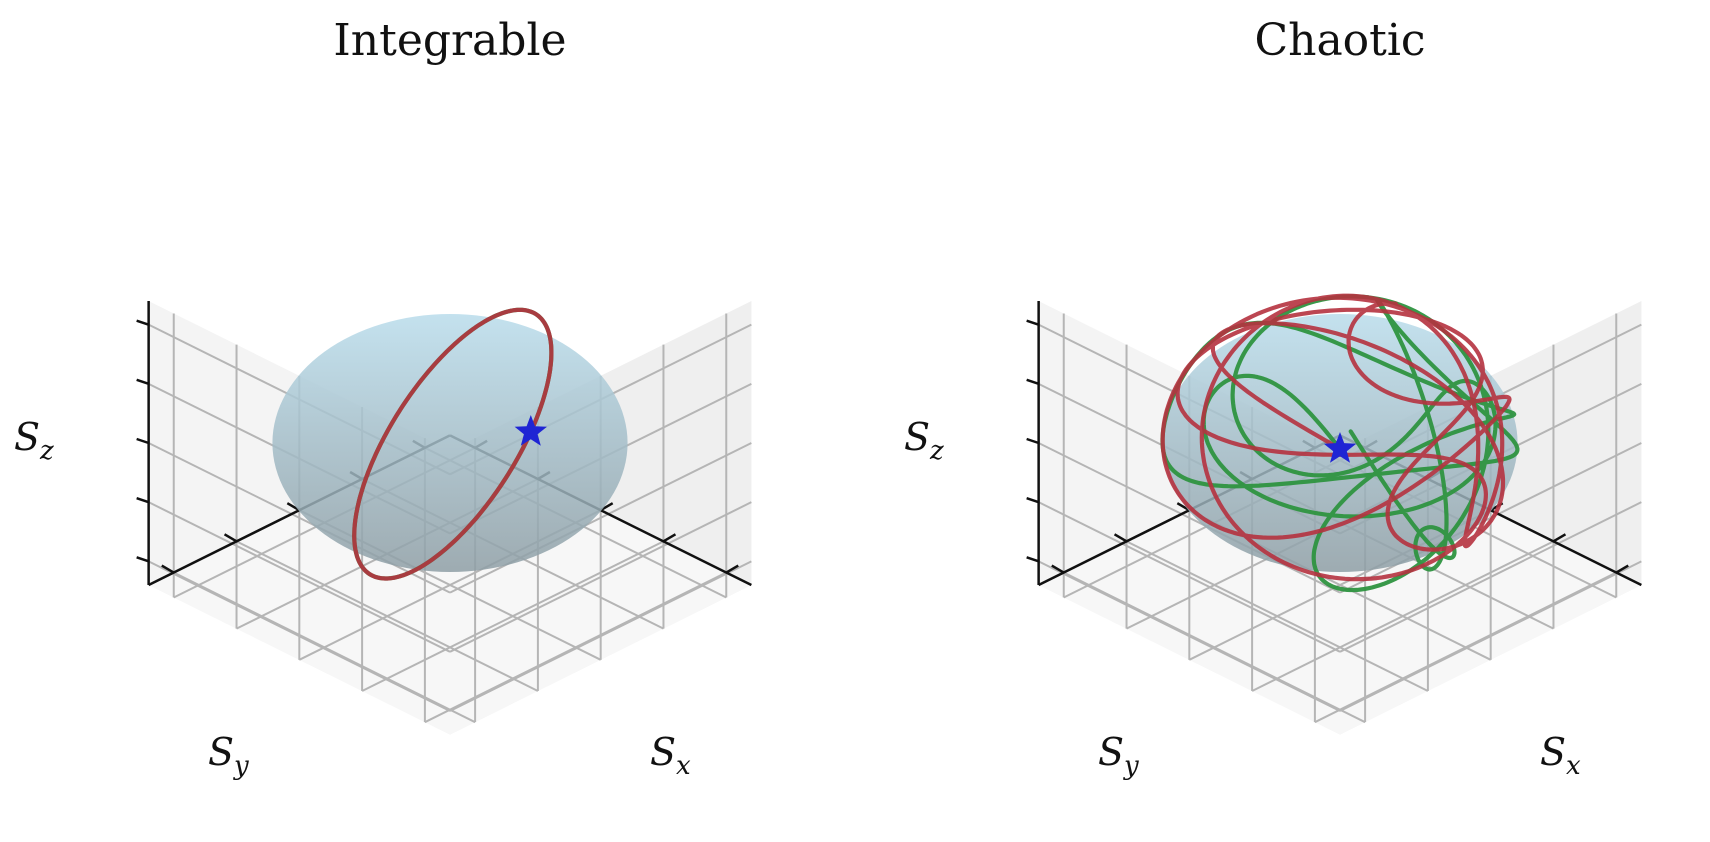 This screenshot has width=1710, height=842. What do you see at coordinates (228, 755) in the screenshot?
I see `y-axis-label-integrable: Sy` at bounding box center [228, 755].